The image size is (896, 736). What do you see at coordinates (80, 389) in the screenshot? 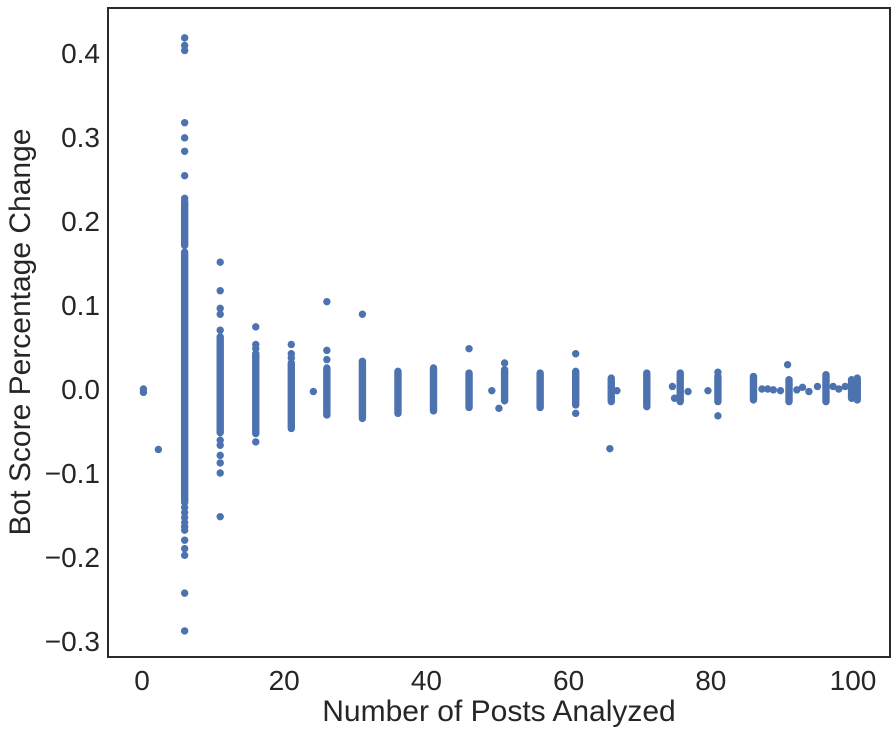
I see `y-tick-label: 0.0` at bounding box center [80, 389].